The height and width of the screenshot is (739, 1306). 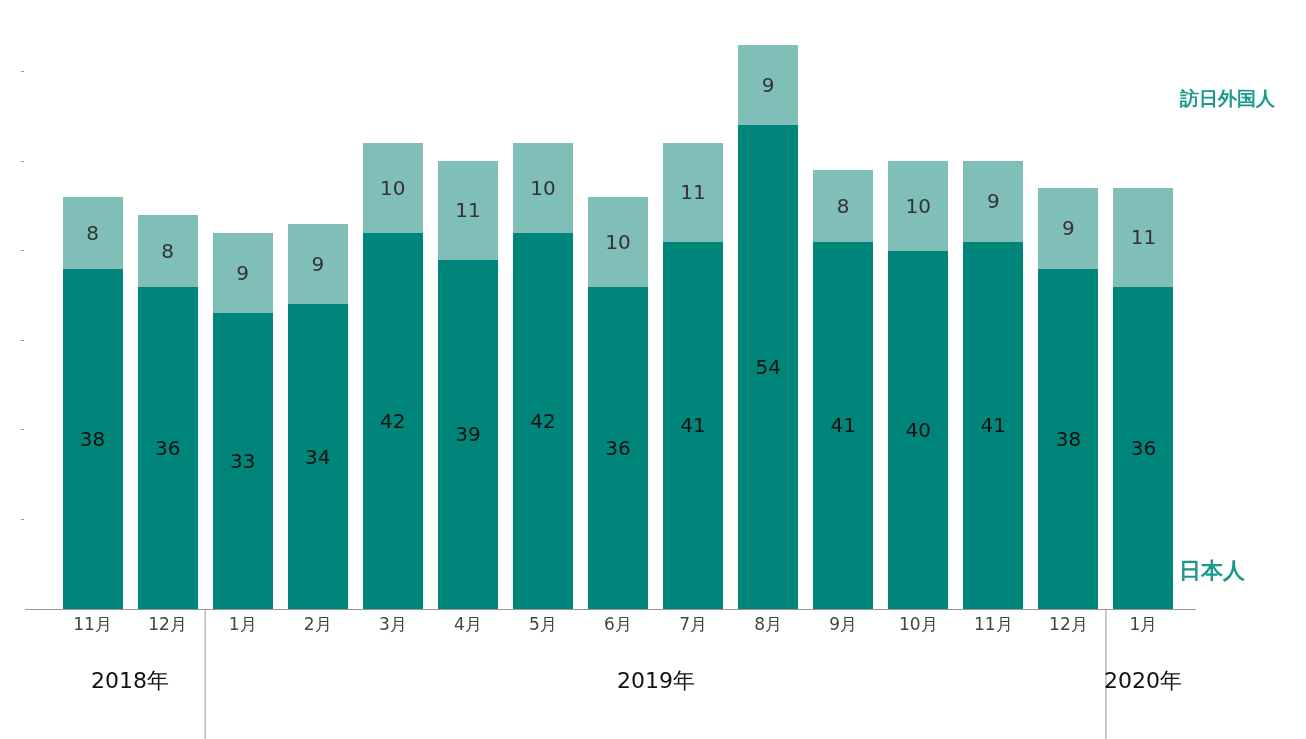 I want to click on text: 2020年, so click(x=1143, y=680).